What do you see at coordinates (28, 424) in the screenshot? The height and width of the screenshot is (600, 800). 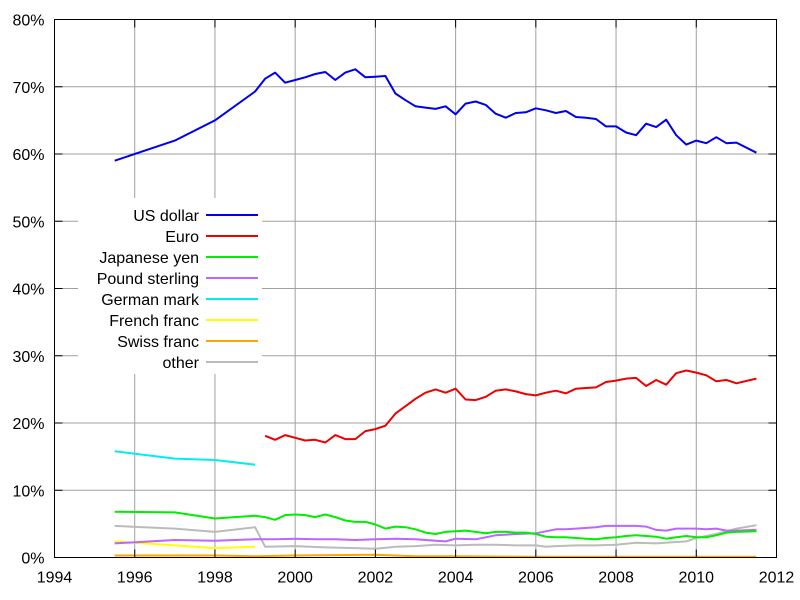 I see `y-tick-label-20: 20%` at bounding box center [28, 424].